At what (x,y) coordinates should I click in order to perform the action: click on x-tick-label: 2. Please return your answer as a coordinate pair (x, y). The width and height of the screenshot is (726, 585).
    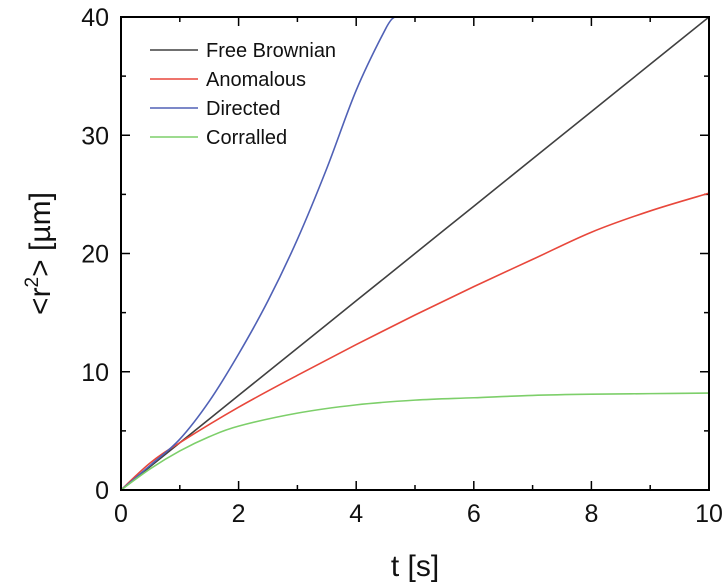
    Looking at the image, I should click on (239, 514).